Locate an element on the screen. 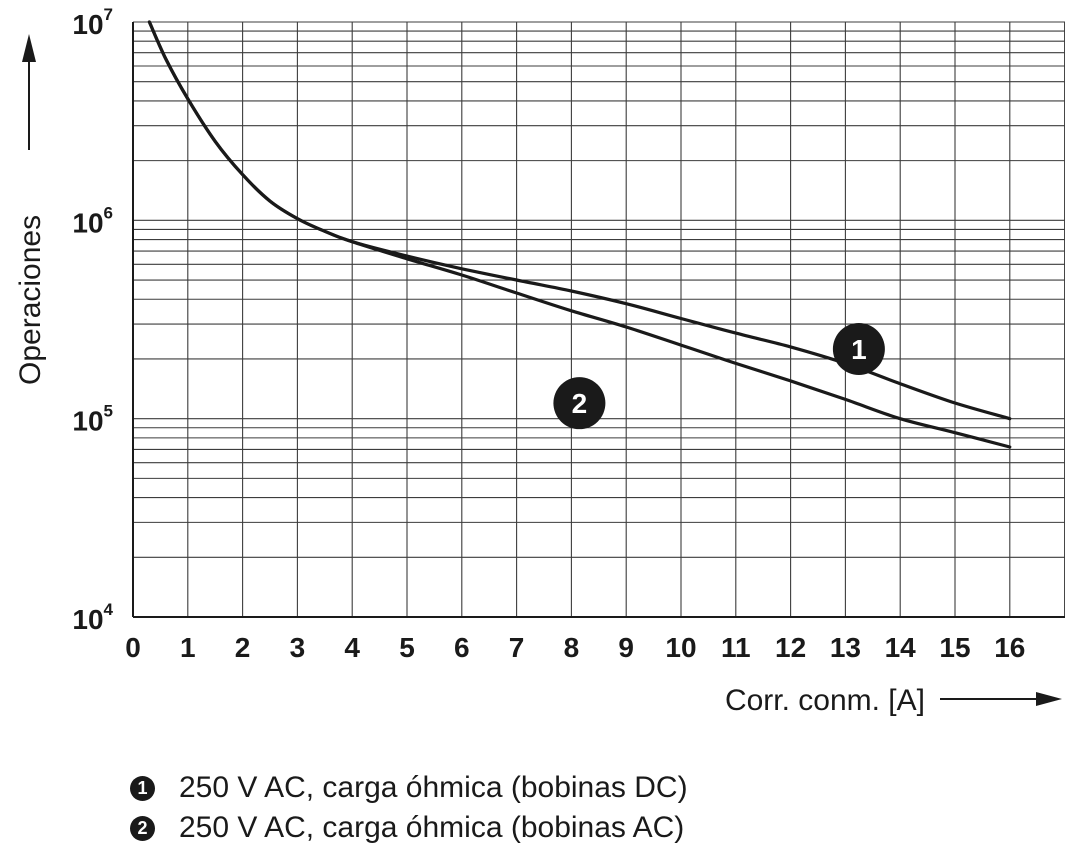 This screenshot has height=855, width=1065. x-tick-label: 8 is located at coordinates (572, 647).